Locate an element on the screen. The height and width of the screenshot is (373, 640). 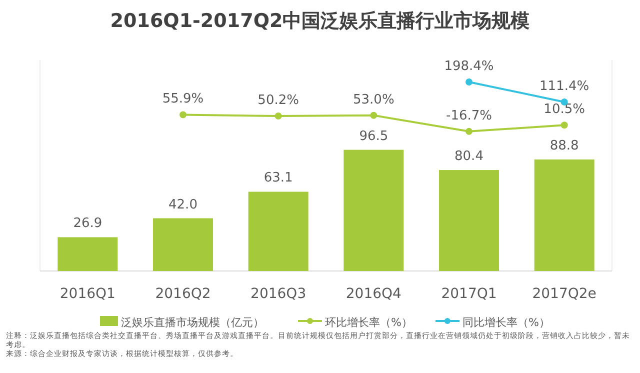
x-tick-label: 2017Q1 is located at coordinates (469, 294).